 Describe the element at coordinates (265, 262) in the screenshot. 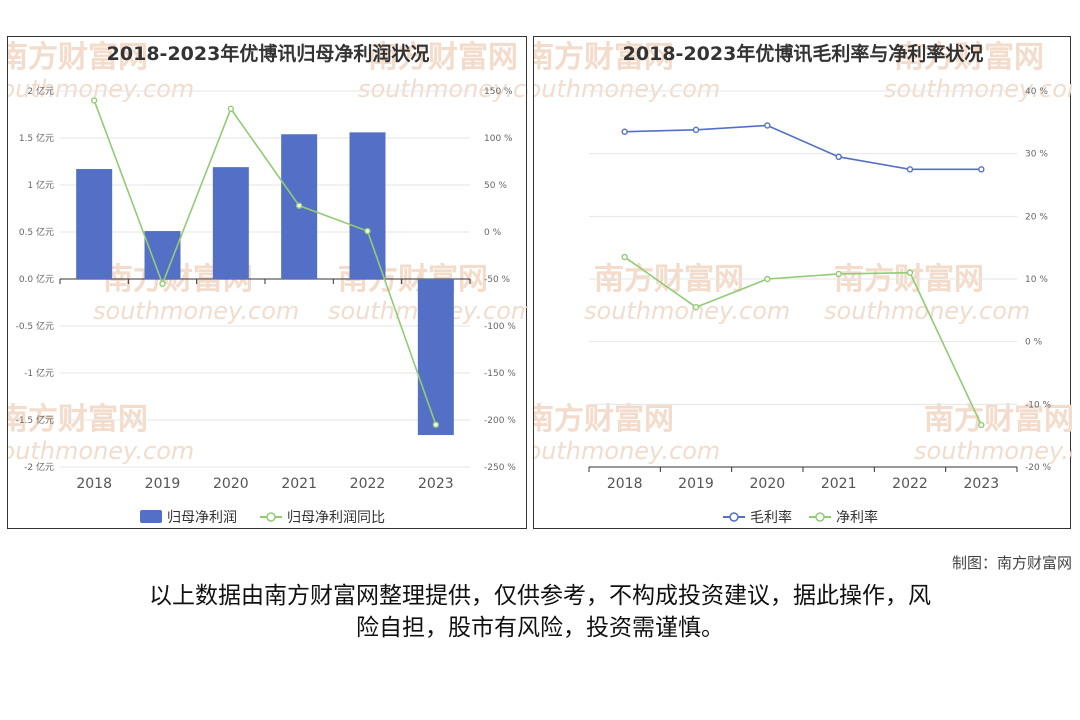

I see `yoy-line` at that location.